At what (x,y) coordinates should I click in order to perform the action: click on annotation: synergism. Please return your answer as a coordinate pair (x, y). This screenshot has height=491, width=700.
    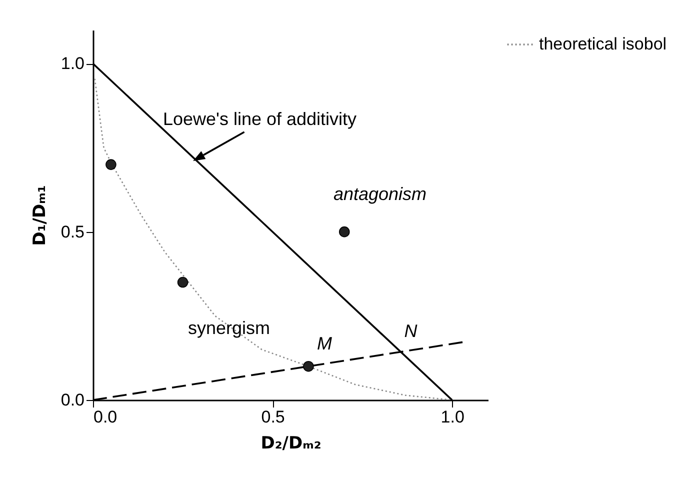
    Looking at the image, I should click on (229, 328).